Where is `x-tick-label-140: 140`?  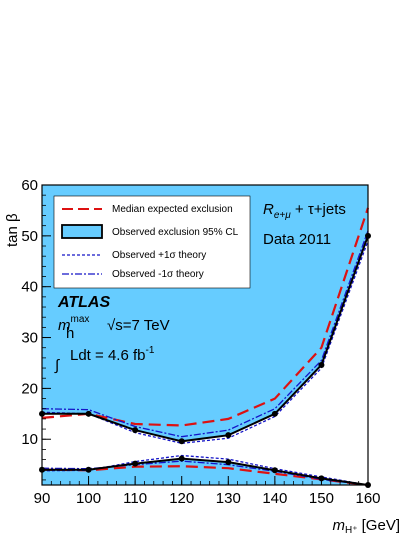
x-tick-label-140: 140 is located at coordinates (274, 498).